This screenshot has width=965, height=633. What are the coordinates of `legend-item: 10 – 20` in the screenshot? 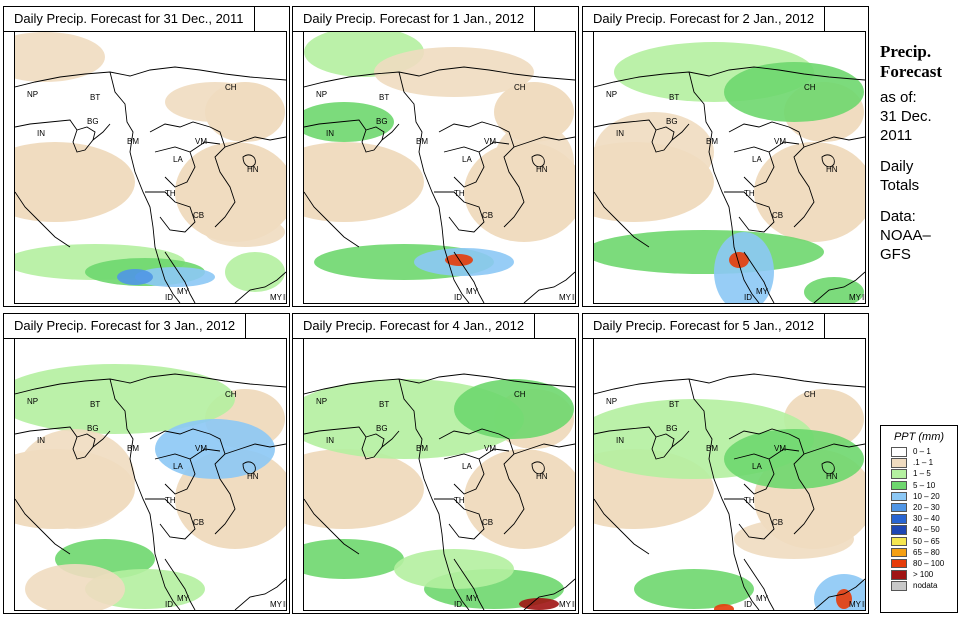 It's located at (919, 496).